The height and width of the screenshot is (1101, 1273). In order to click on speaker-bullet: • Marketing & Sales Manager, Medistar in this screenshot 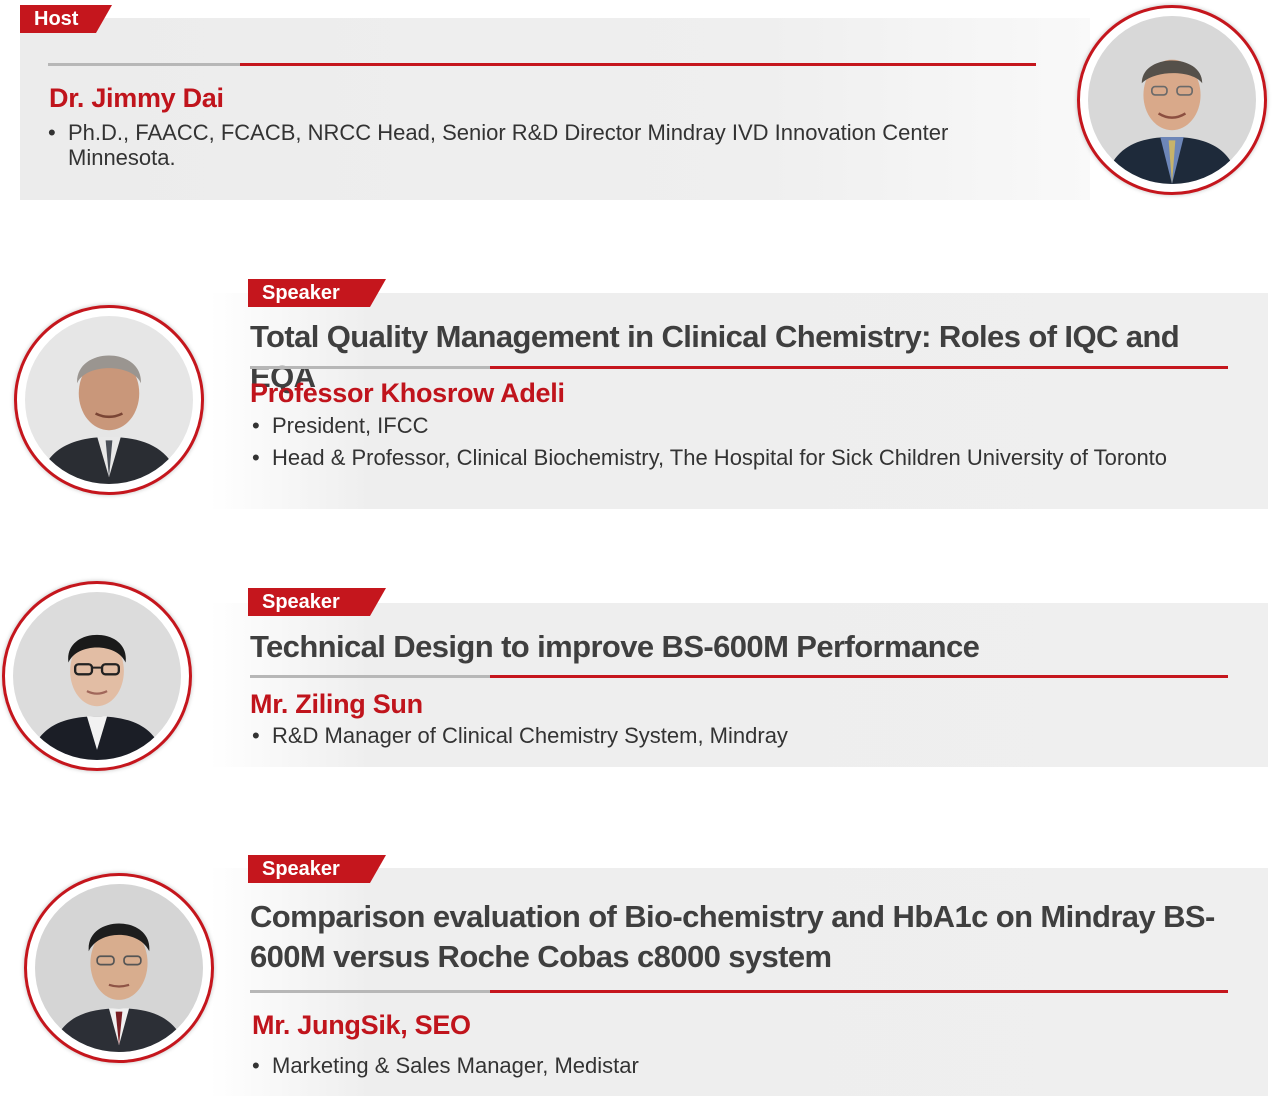, I will do `click(445, 1065)`.